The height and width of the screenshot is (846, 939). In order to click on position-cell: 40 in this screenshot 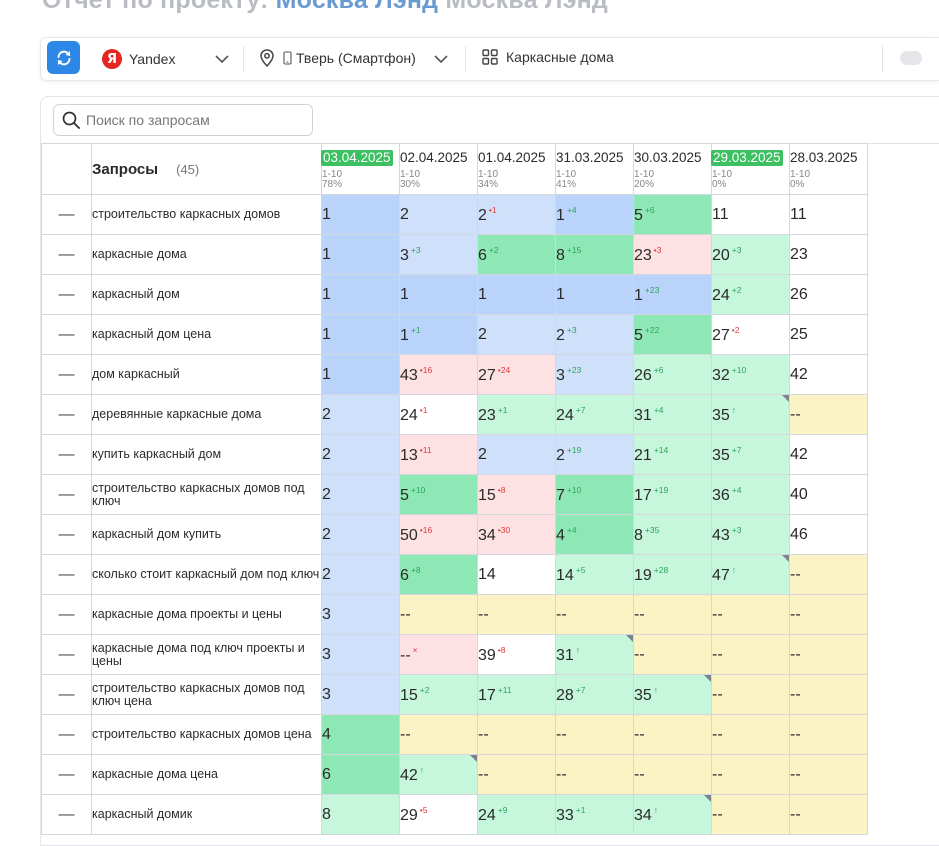, I will do `click(828, 494)`.